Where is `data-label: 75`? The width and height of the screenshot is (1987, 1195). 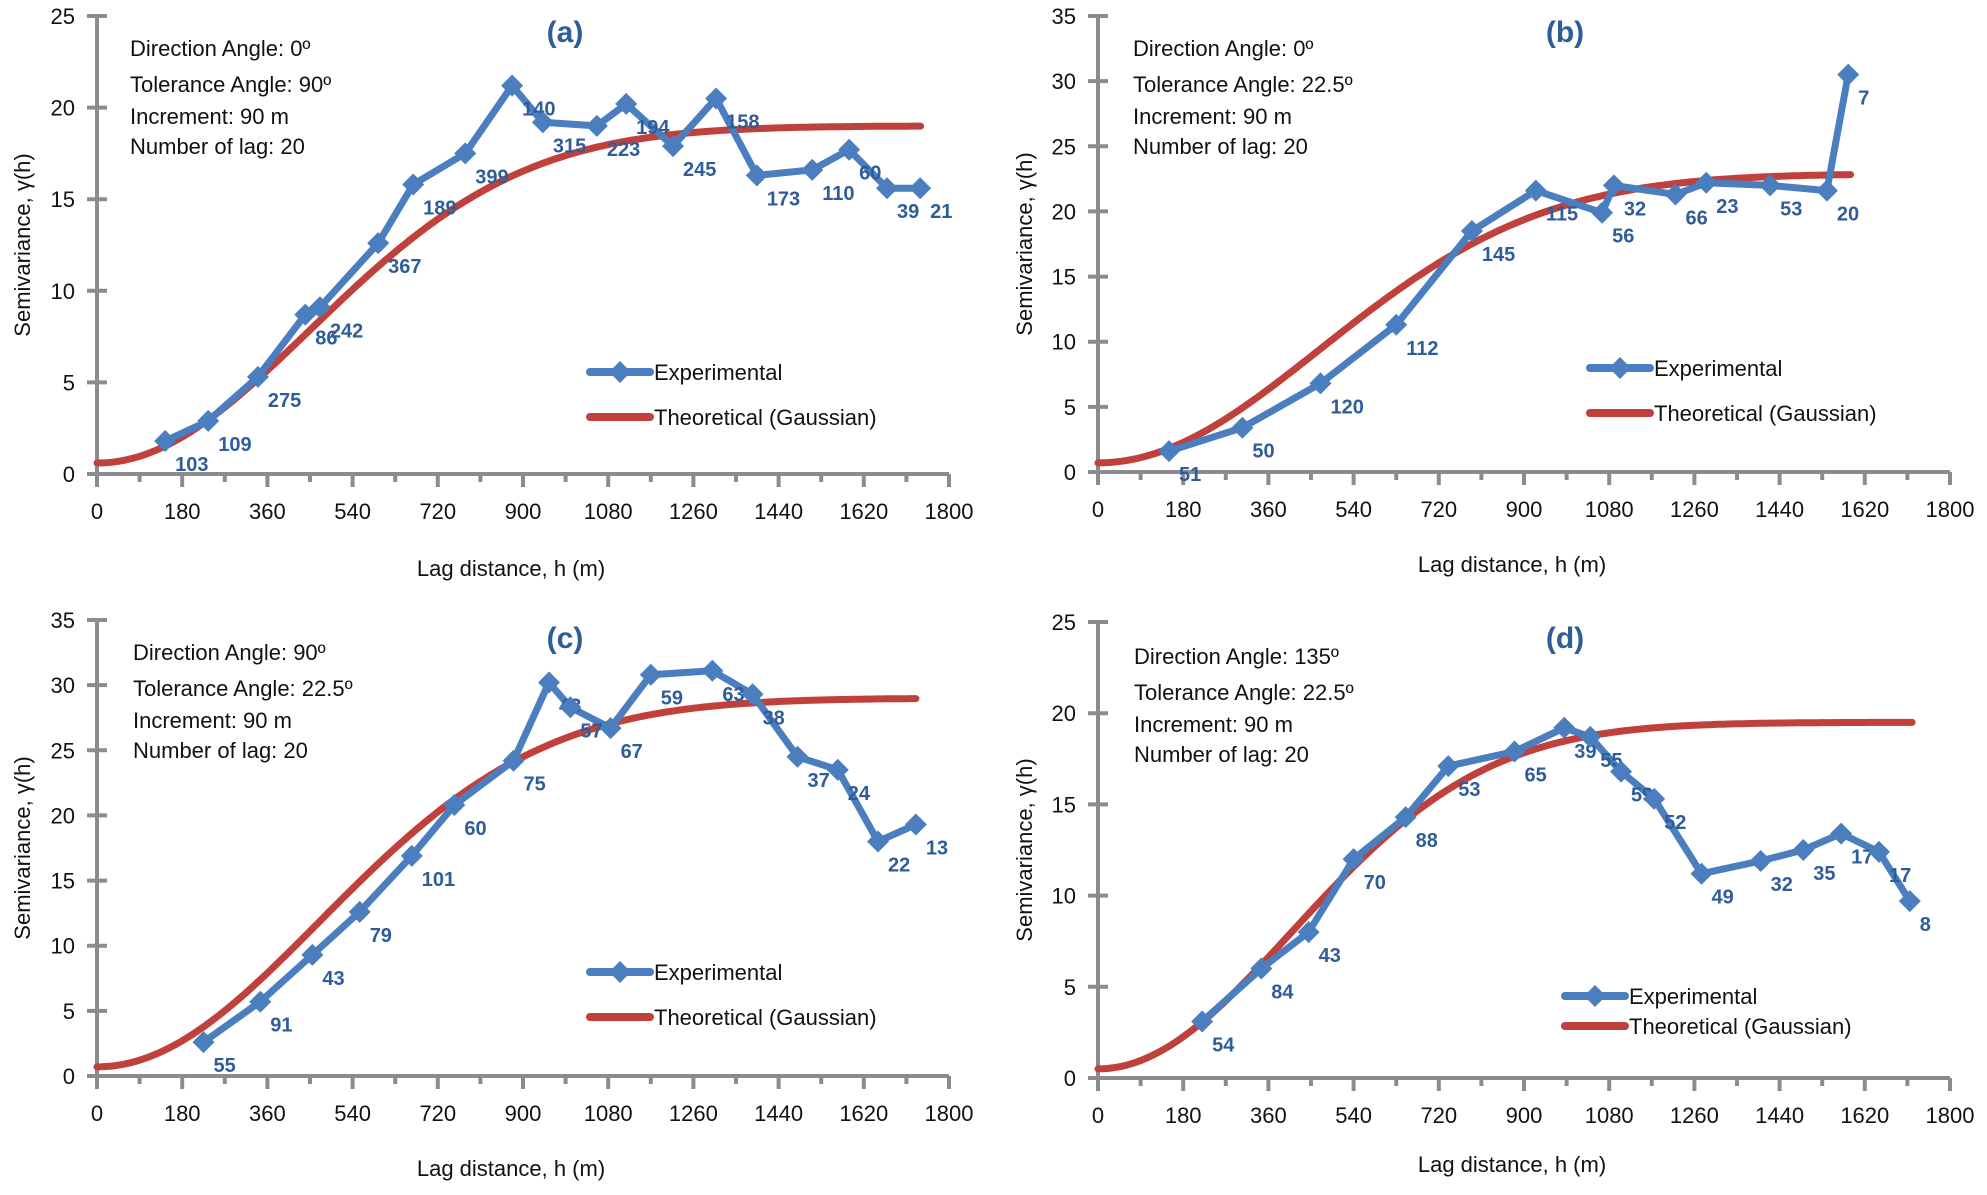
data-label: 75 is located at coordinates (535, 785).